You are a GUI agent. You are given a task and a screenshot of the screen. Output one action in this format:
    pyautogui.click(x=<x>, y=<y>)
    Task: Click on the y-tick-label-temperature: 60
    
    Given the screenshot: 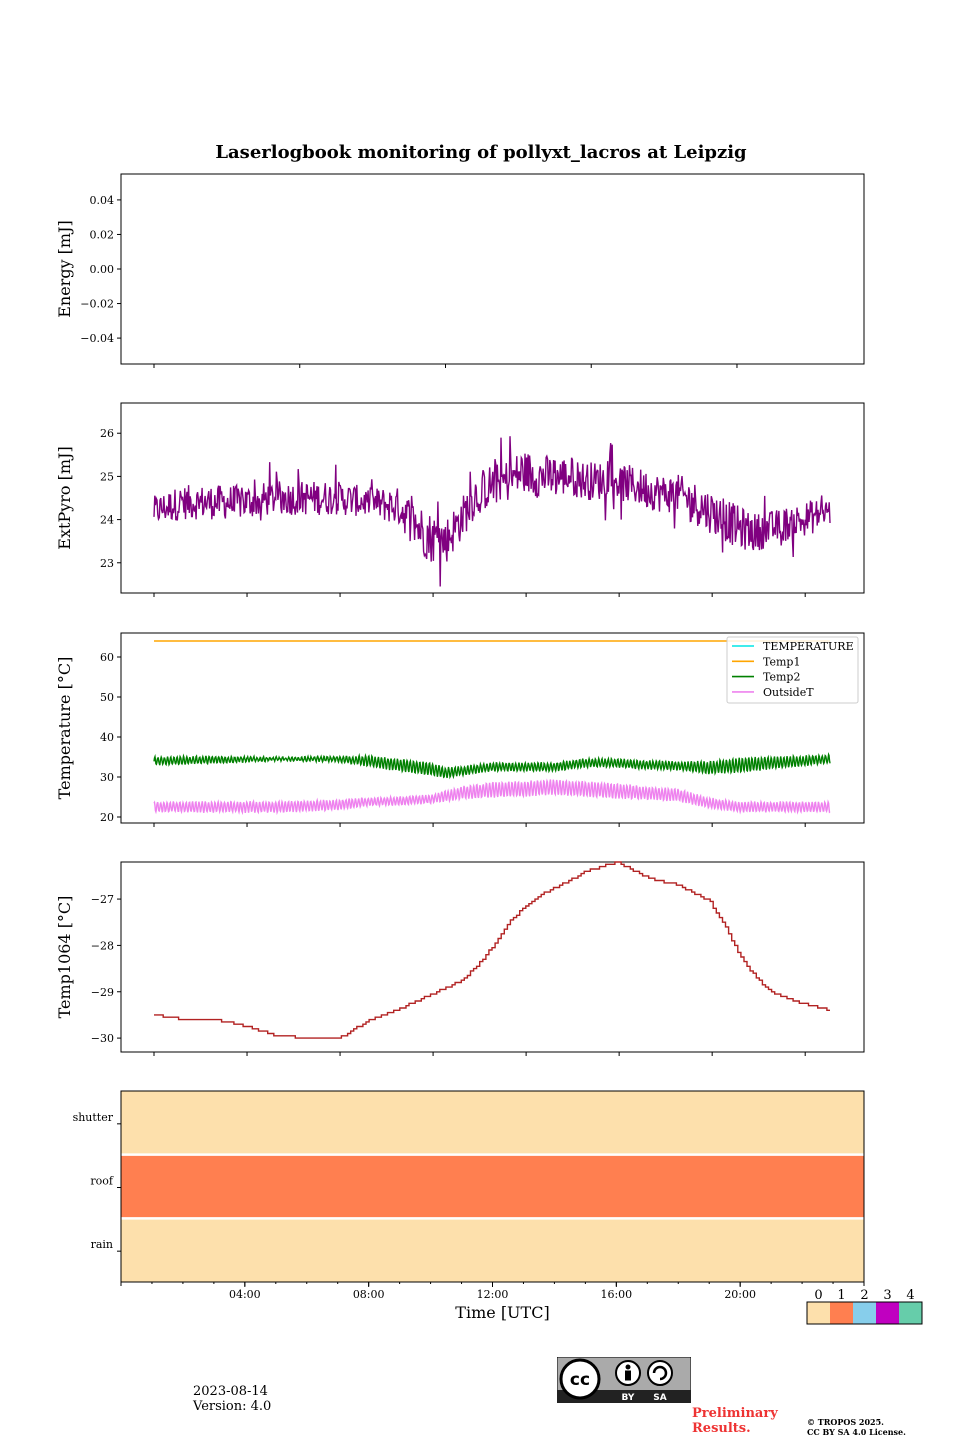 What is the action you would take?
    pyautogui.click(x=107, y=657)
    